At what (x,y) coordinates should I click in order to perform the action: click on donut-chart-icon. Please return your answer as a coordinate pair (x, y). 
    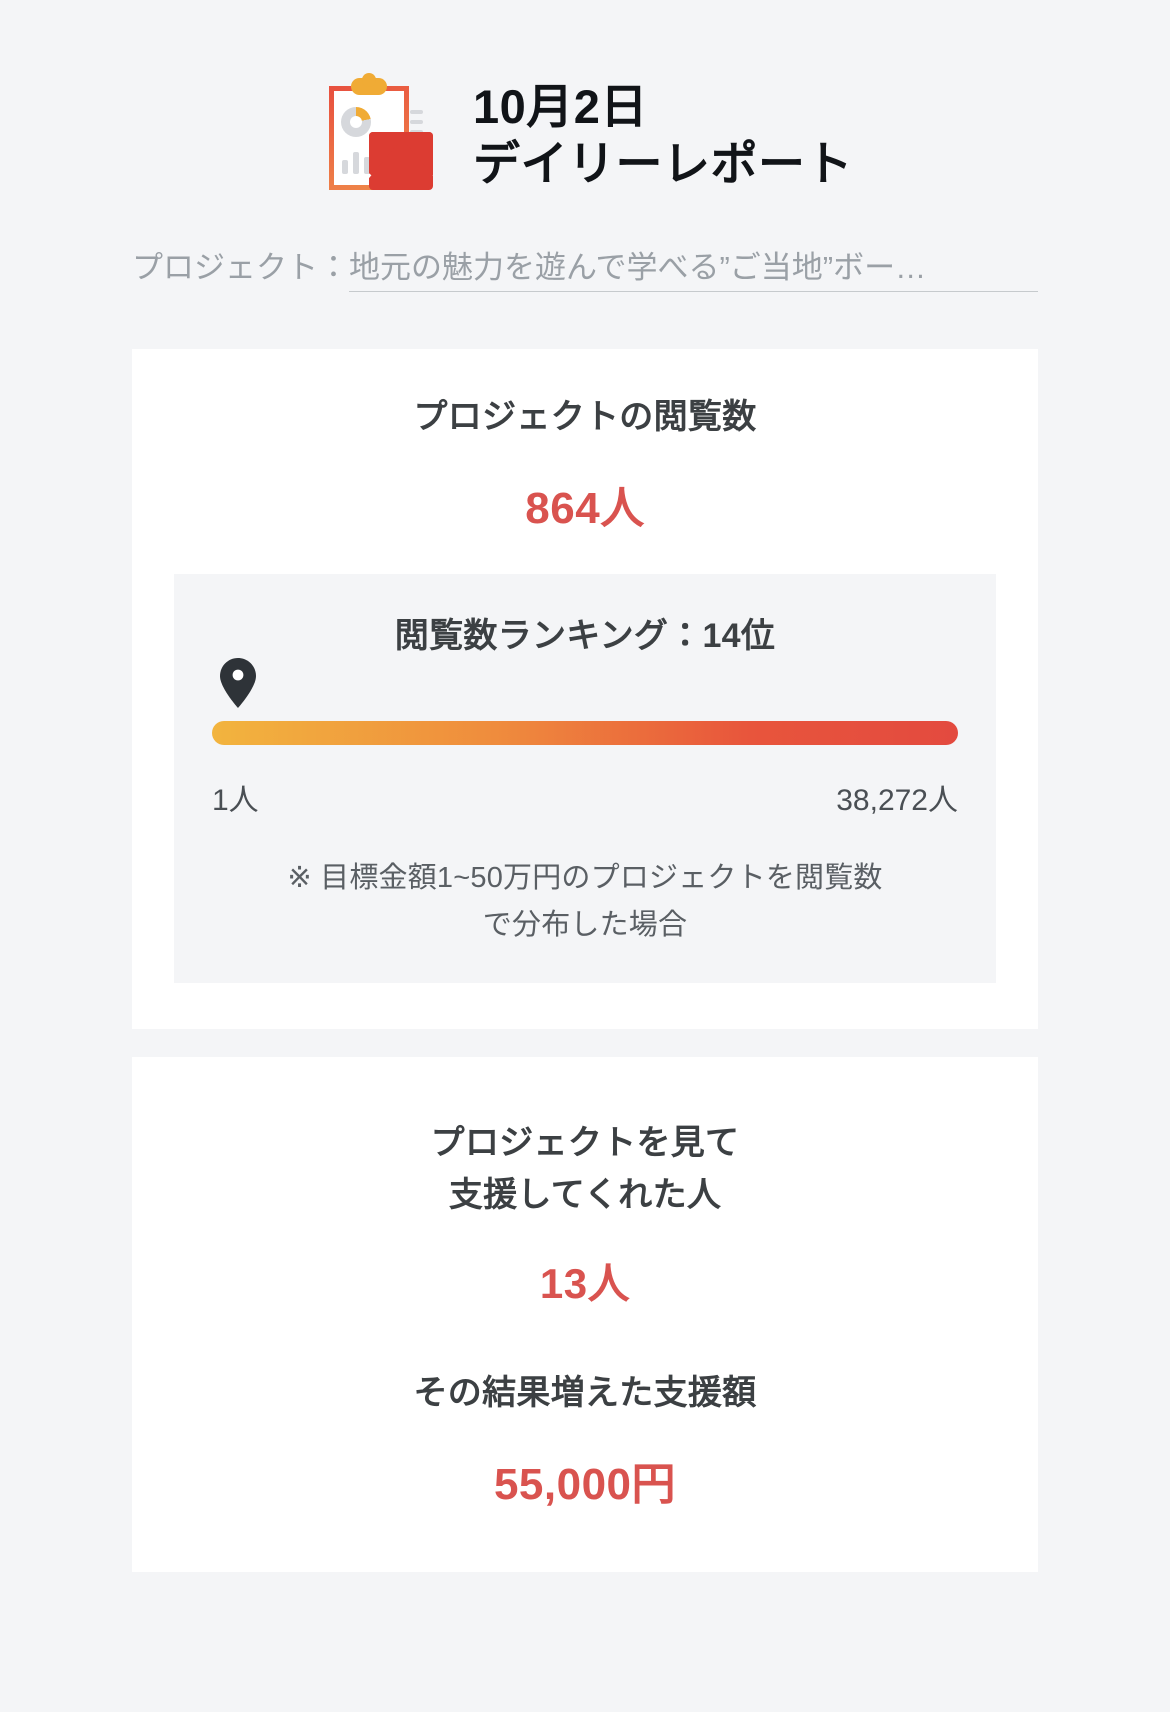
    Looking at the image, I should click on (356, 122).